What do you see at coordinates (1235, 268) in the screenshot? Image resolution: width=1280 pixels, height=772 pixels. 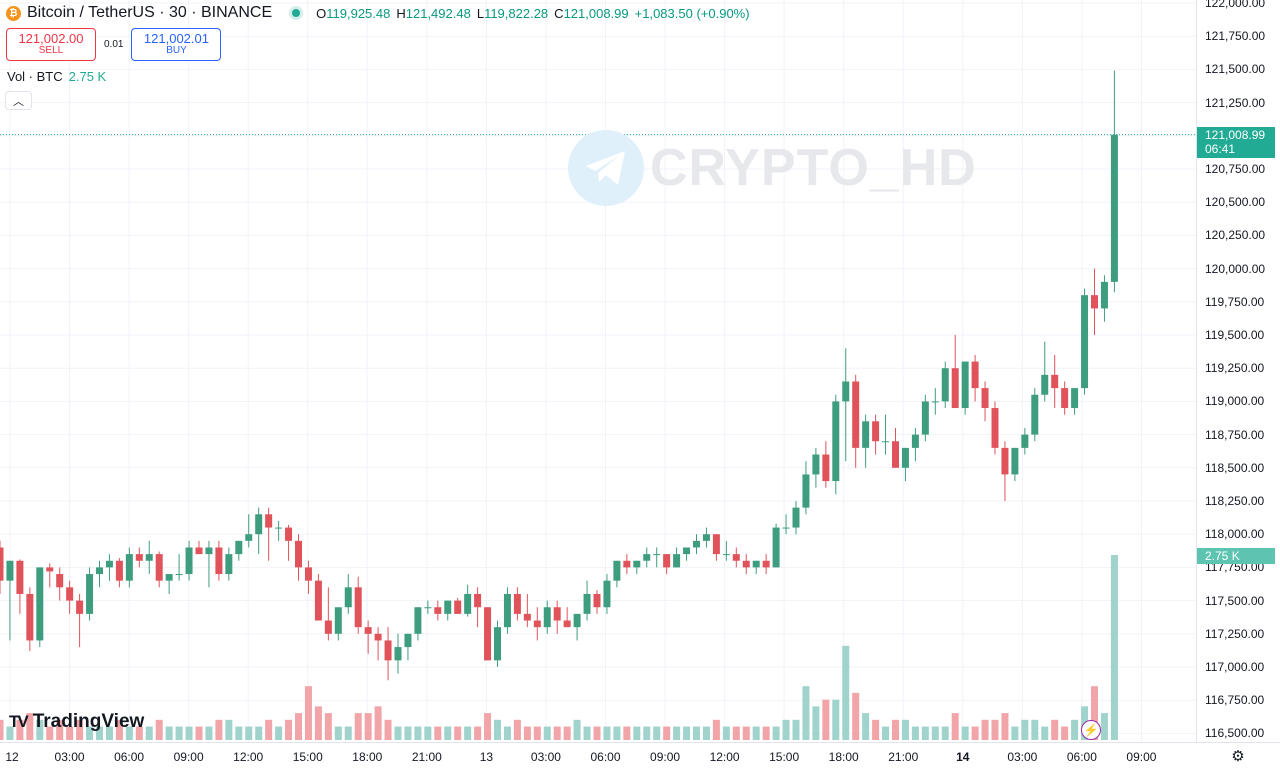 I see `price-tick-label: 120,000.00` at bounding box center [1235, 268].